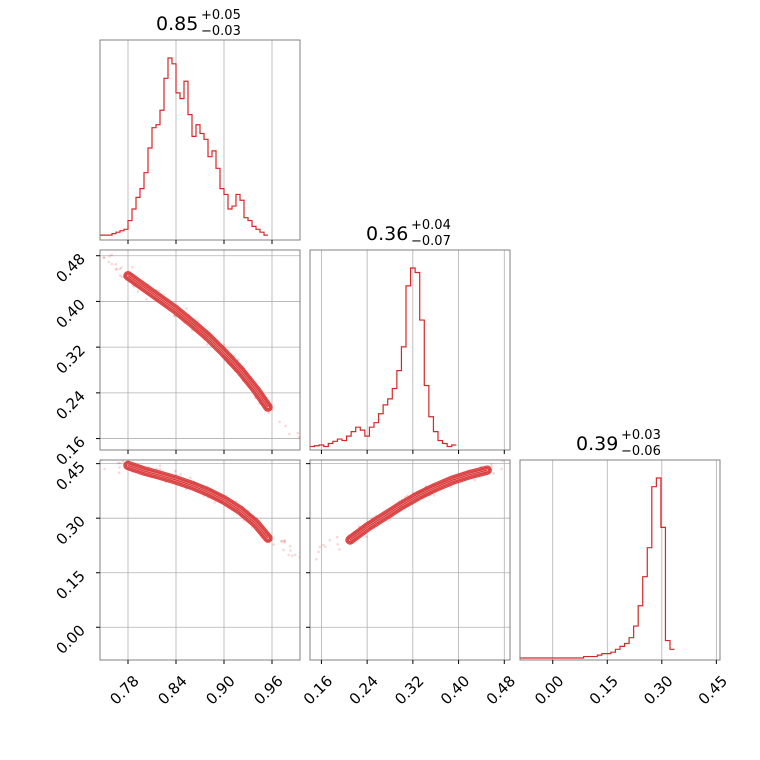 This screenshot has height=760, width=760. I want to click on x-tick-label-0-1: 0.84, so click(172, 690).